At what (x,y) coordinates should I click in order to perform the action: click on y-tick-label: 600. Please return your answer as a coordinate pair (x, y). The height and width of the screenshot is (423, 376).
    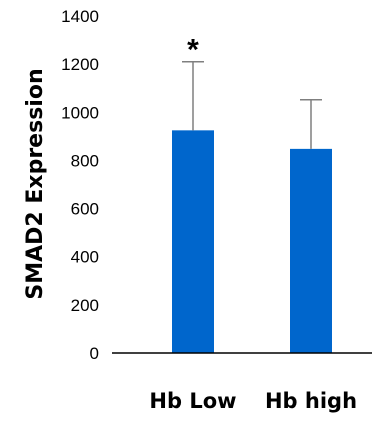
    Looking at the image, I should click on (85, 209).